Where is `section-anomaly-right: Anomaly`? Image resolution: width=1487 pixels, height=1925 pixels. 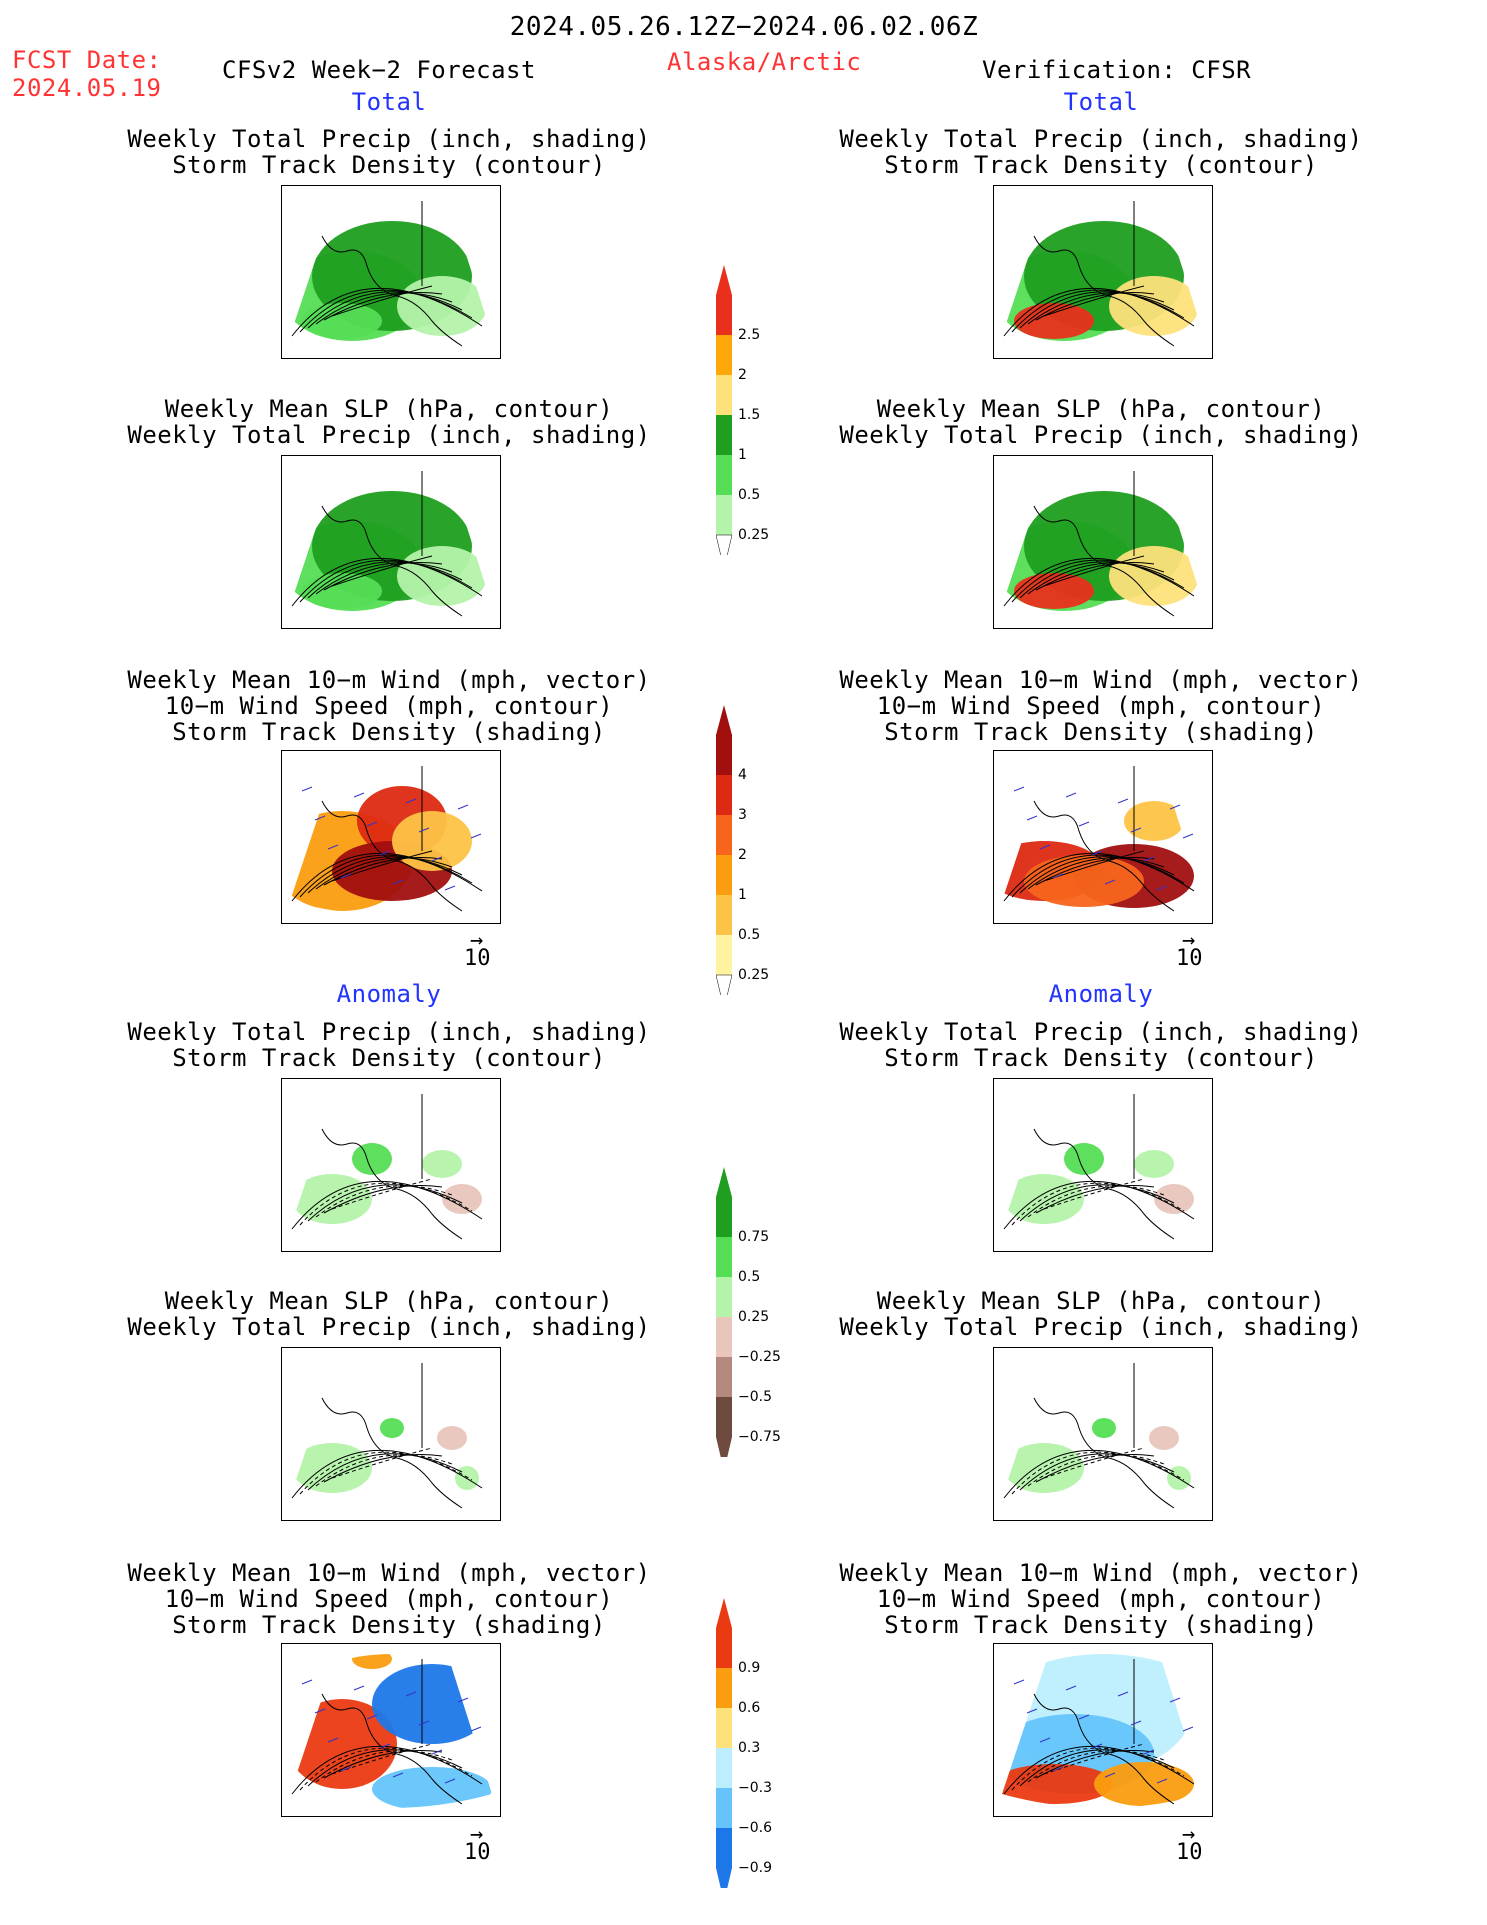
section-anomaly-right: Anomaly is located at coordinates (1101, 994).